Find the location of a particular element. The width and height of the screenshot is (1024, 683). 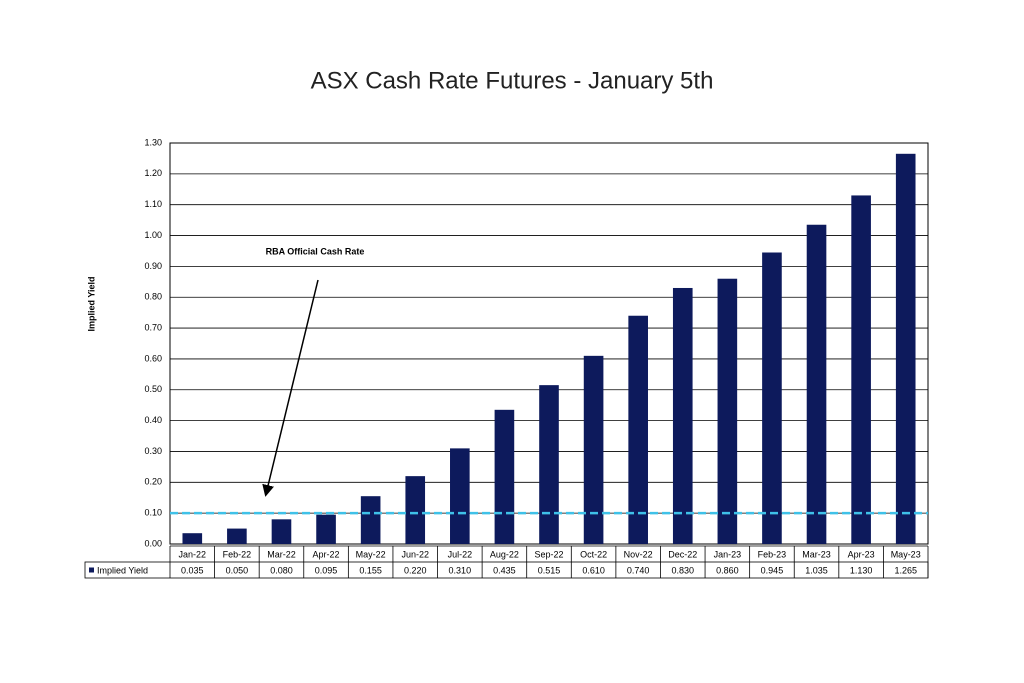

x-tick-label: Nov-22 is located at coordinates (638, 554).